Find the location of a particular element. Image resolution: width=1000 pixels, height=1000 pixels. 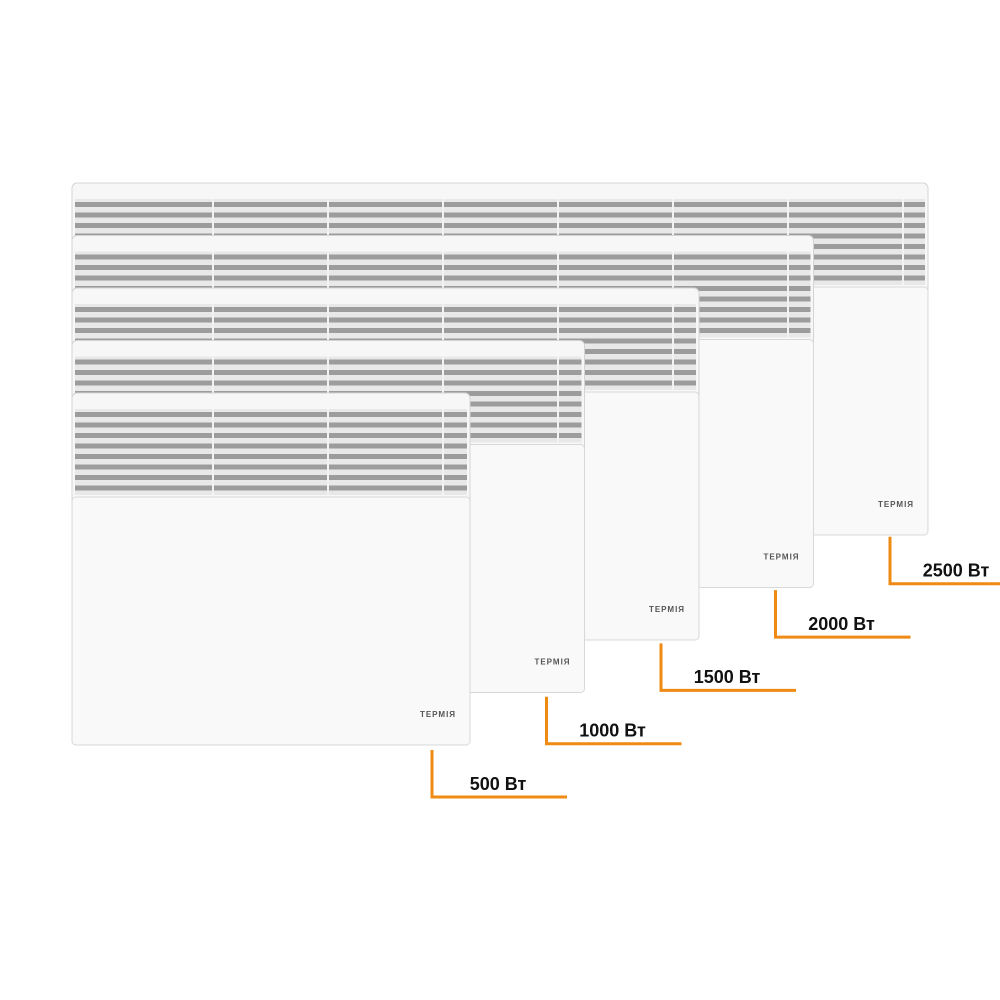

power-label: 1000 Вт is located at coordinates (612, 730).